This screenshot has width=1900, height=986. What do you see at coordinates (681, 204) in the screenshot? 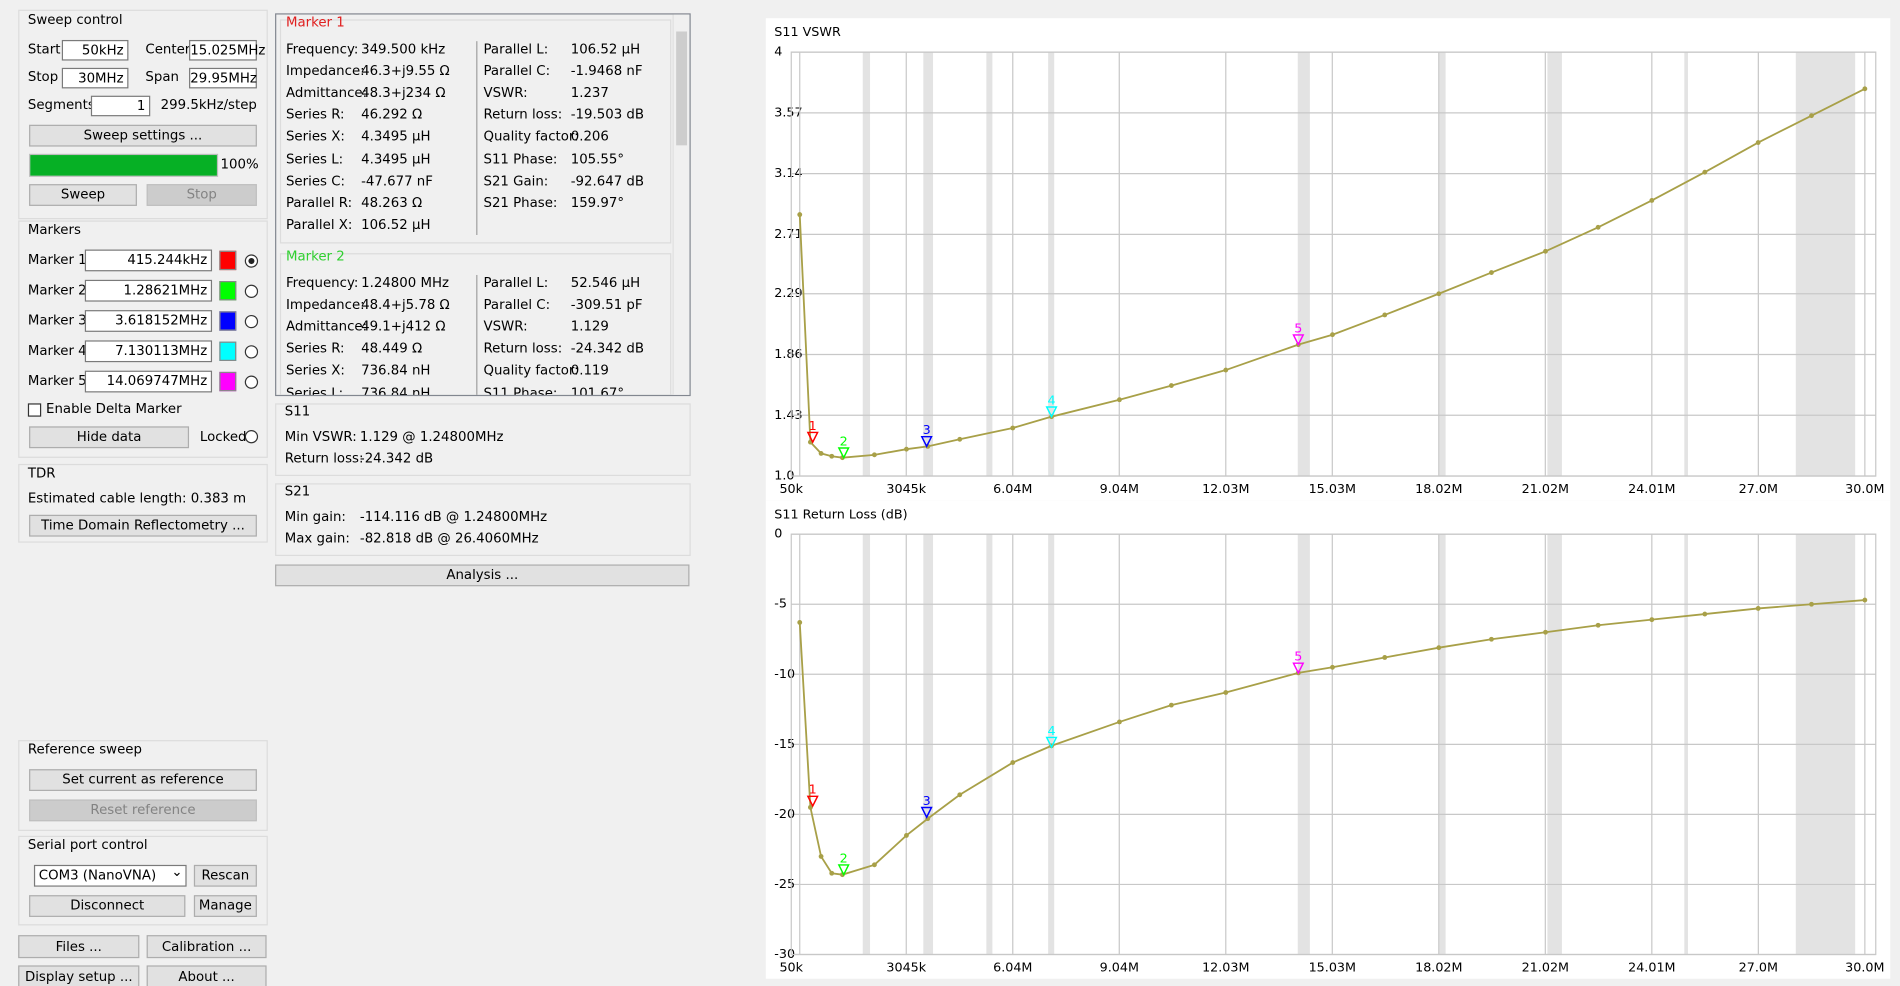
I see `scrollbar` at bounding box center [681, 204].